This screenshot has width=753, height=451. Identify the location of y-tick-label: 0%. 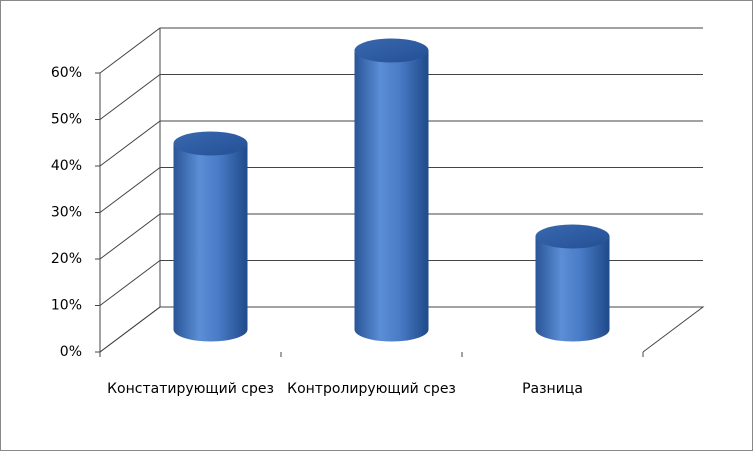
(71, 352).